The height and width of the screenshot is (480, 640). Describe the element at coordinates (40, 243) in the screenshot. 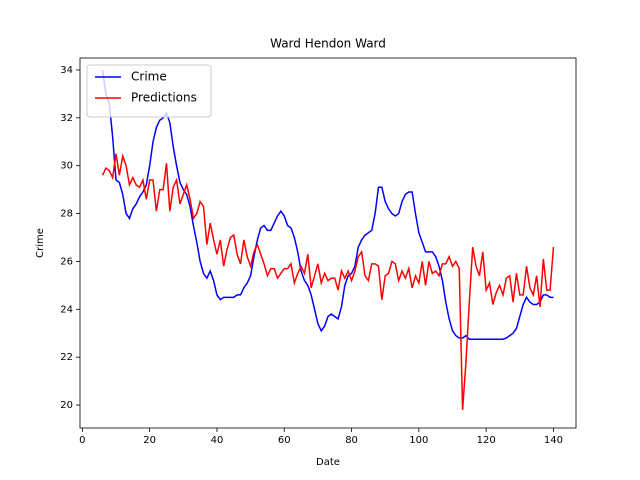

I see `y-axis-label: Crime` at that location.